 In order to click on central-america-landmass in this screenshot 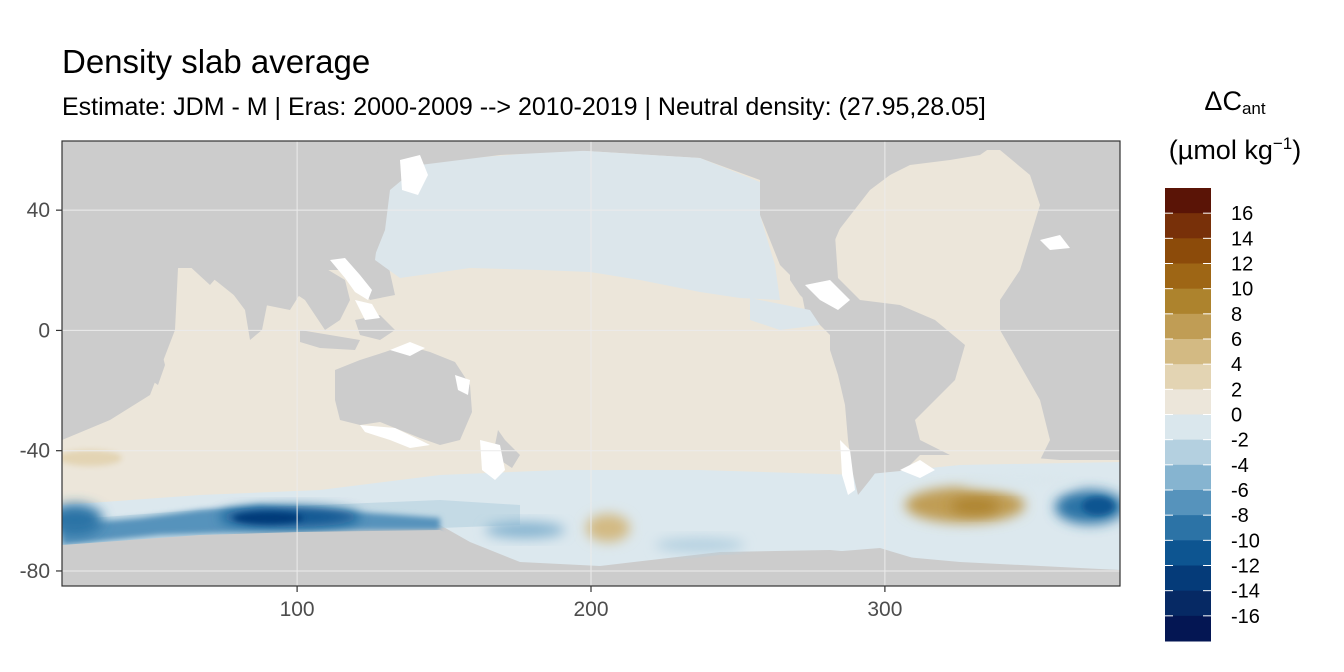, I will do `click(812, 293)`.